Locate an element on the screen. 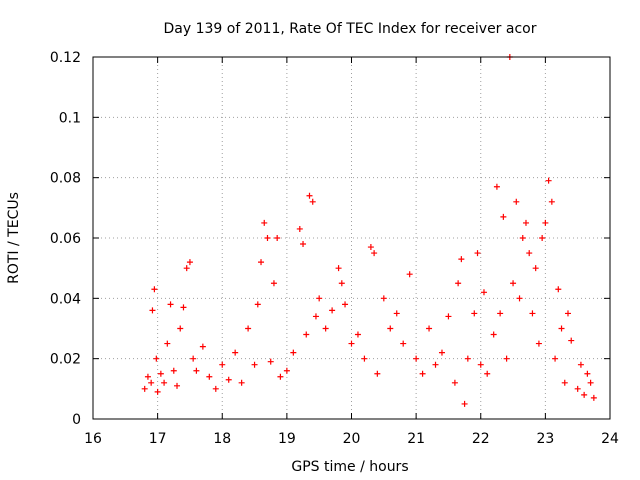 Image resolution: width=640 pixels, height=480 pixels. x-tick-label: 16 is located at coordinates (93, 439).